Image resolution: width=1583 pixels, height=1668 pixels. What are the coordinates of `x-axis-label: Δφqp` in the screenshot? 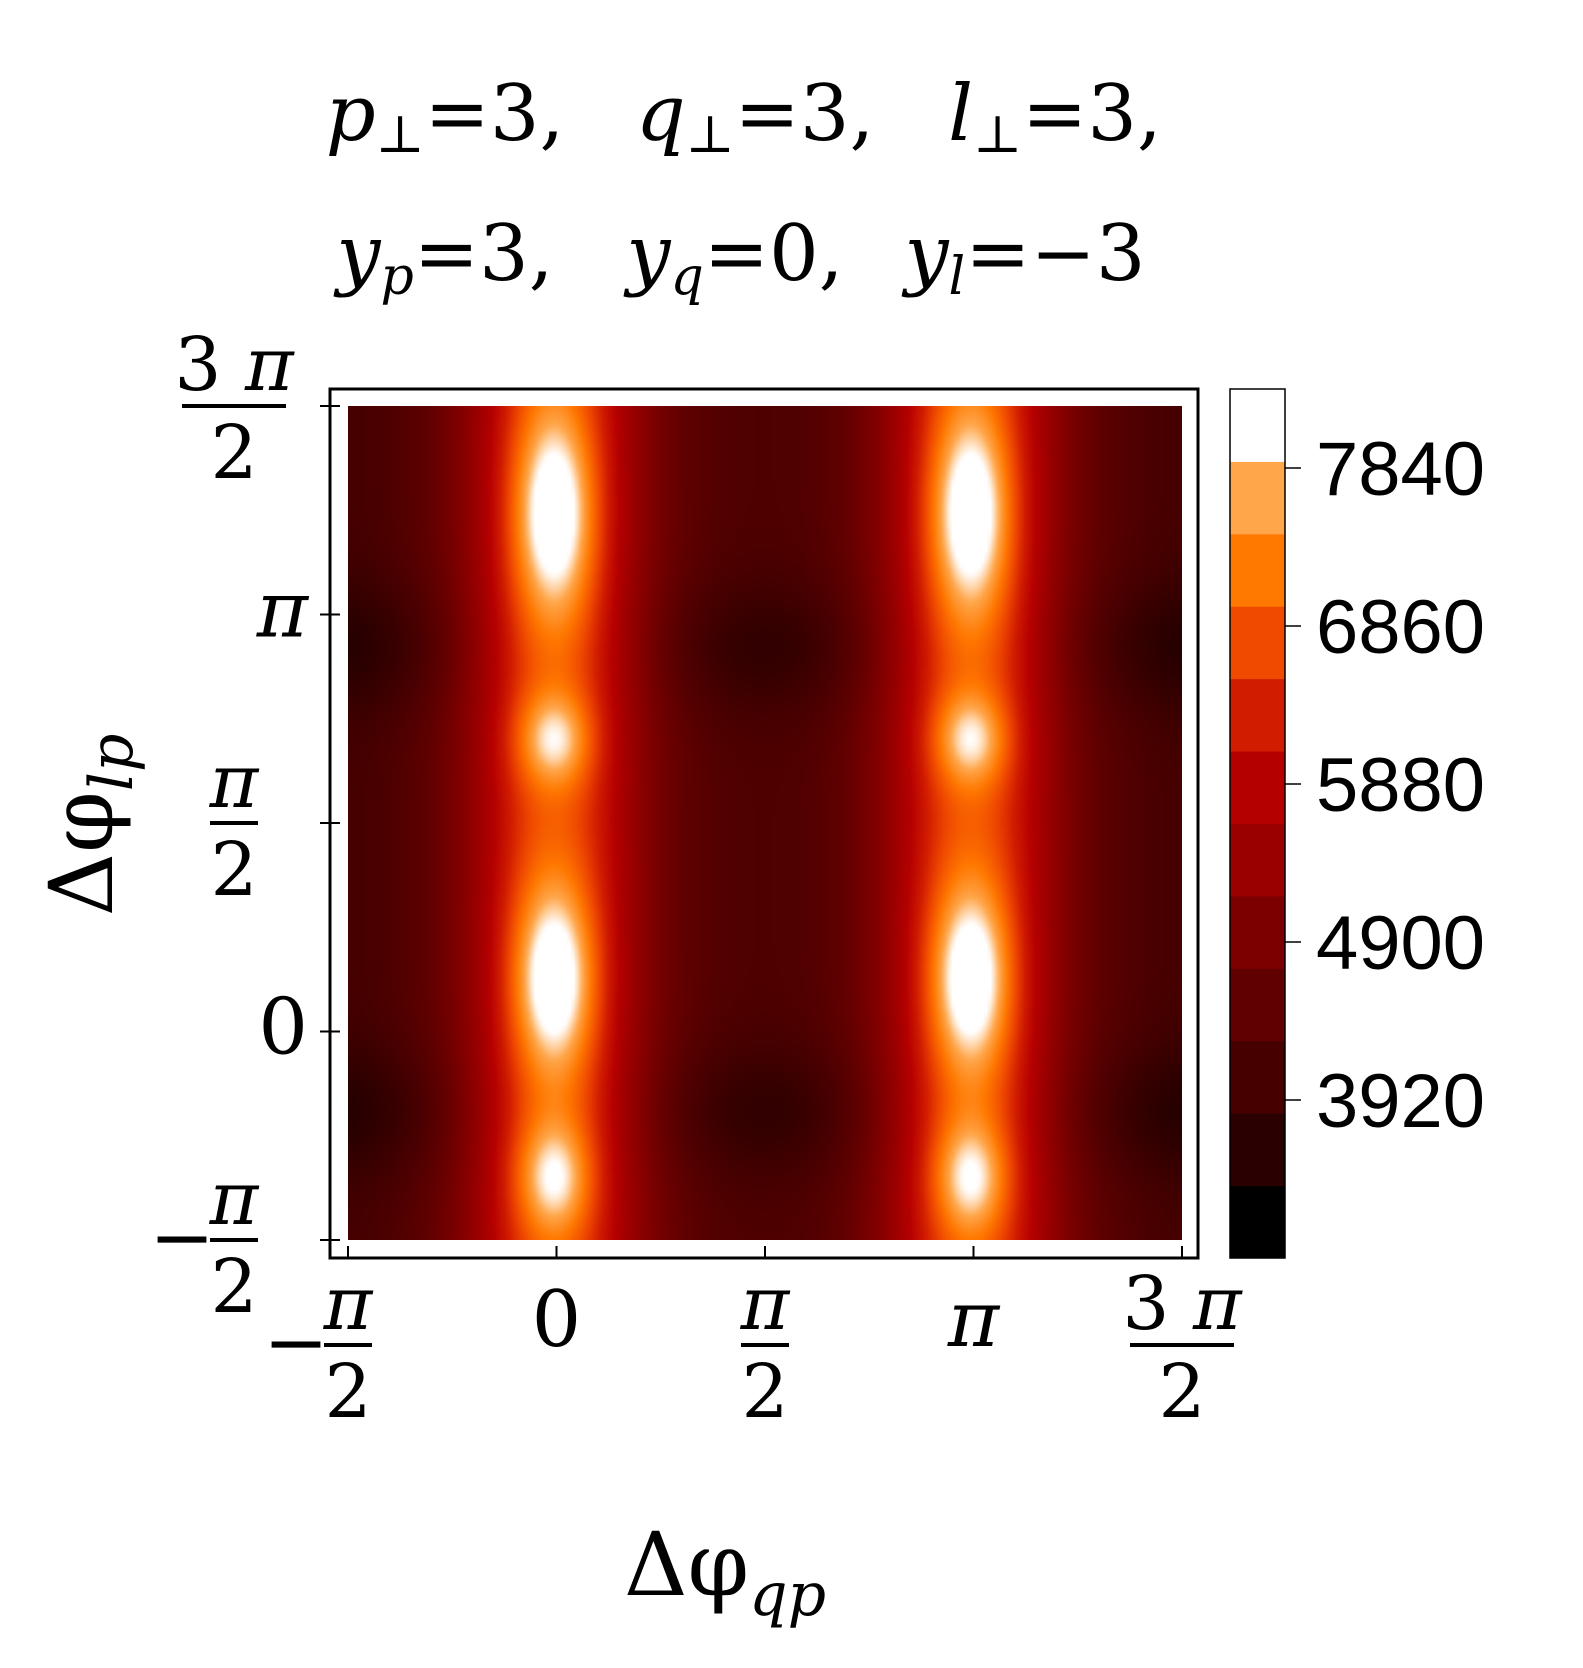 It's located at (725, 1571).